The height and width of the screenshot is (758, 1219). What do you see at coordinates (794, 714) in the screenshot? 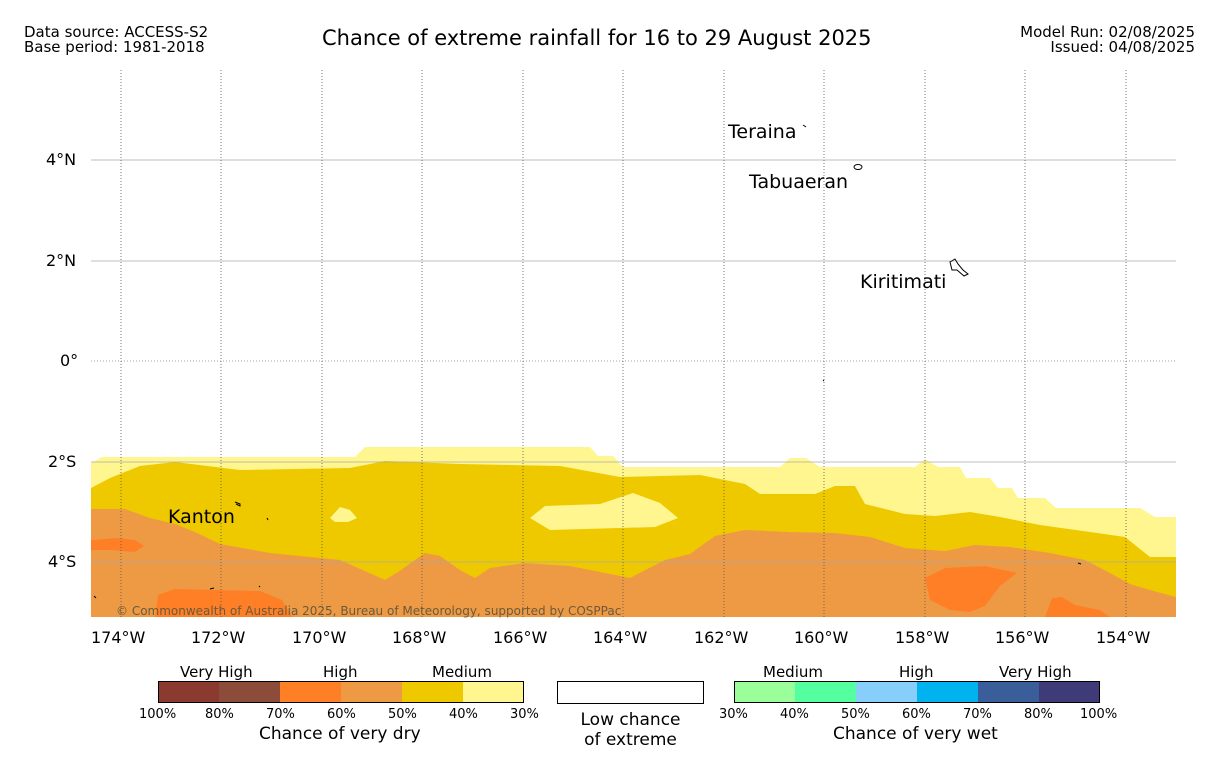
I see `wet-tick-40: 40%` at bounding box center [794, 714].